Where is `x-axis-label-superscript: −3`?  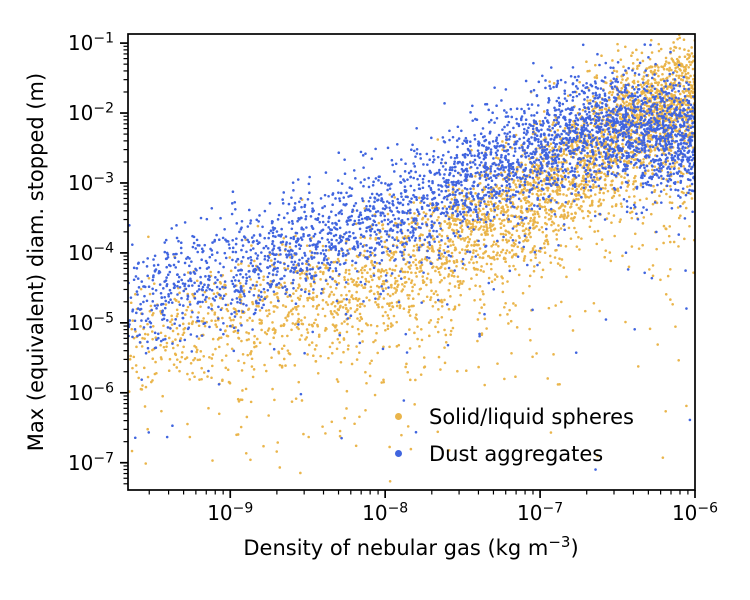
x-axis-label-superscript: −3 is located at coordinates (559, 542).